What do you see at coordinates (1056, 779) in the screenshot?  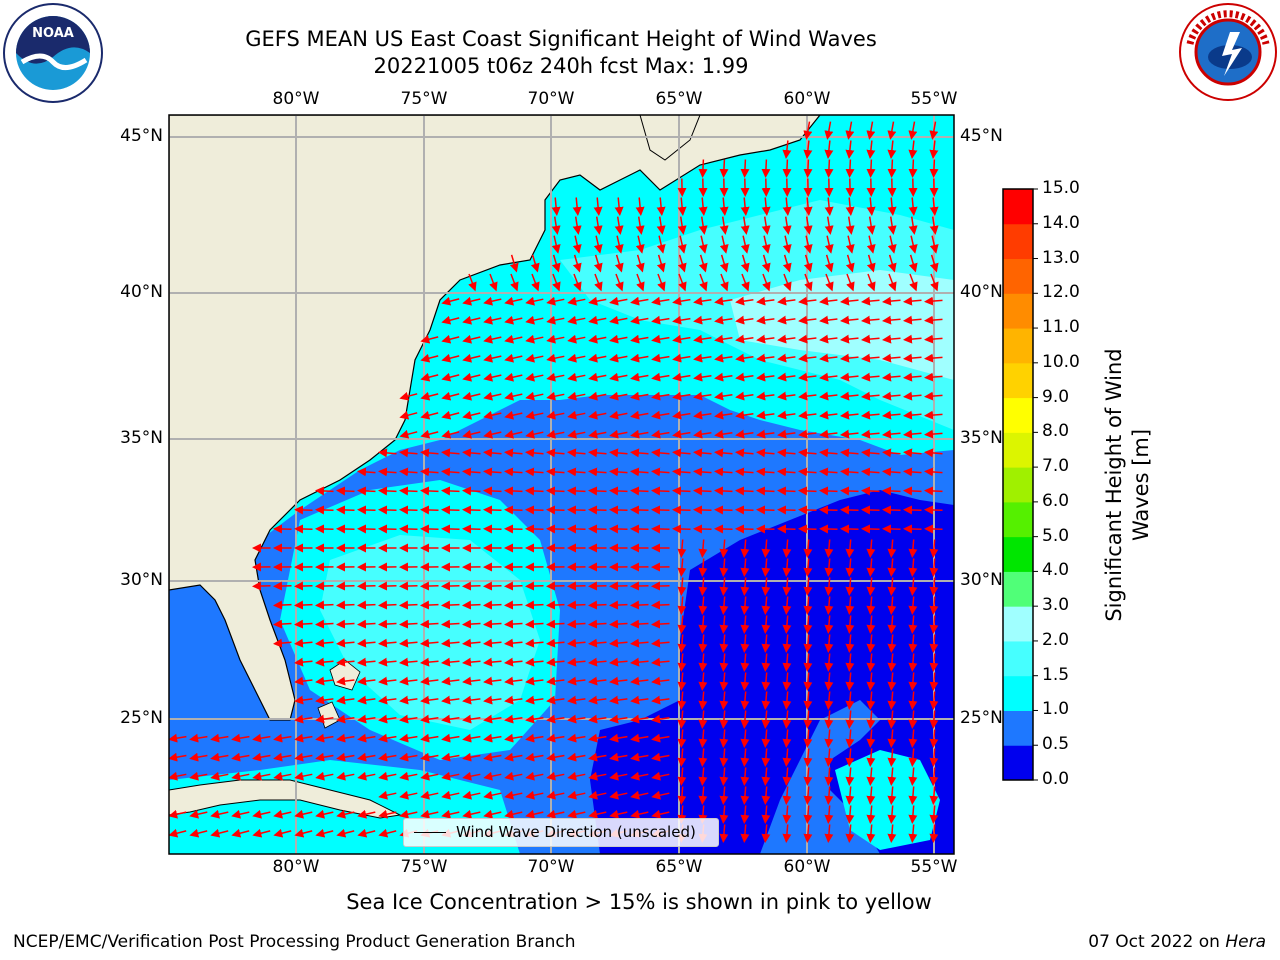 I see `colorbar-tick-label: 0.0` at bounding box center [1056, 779].